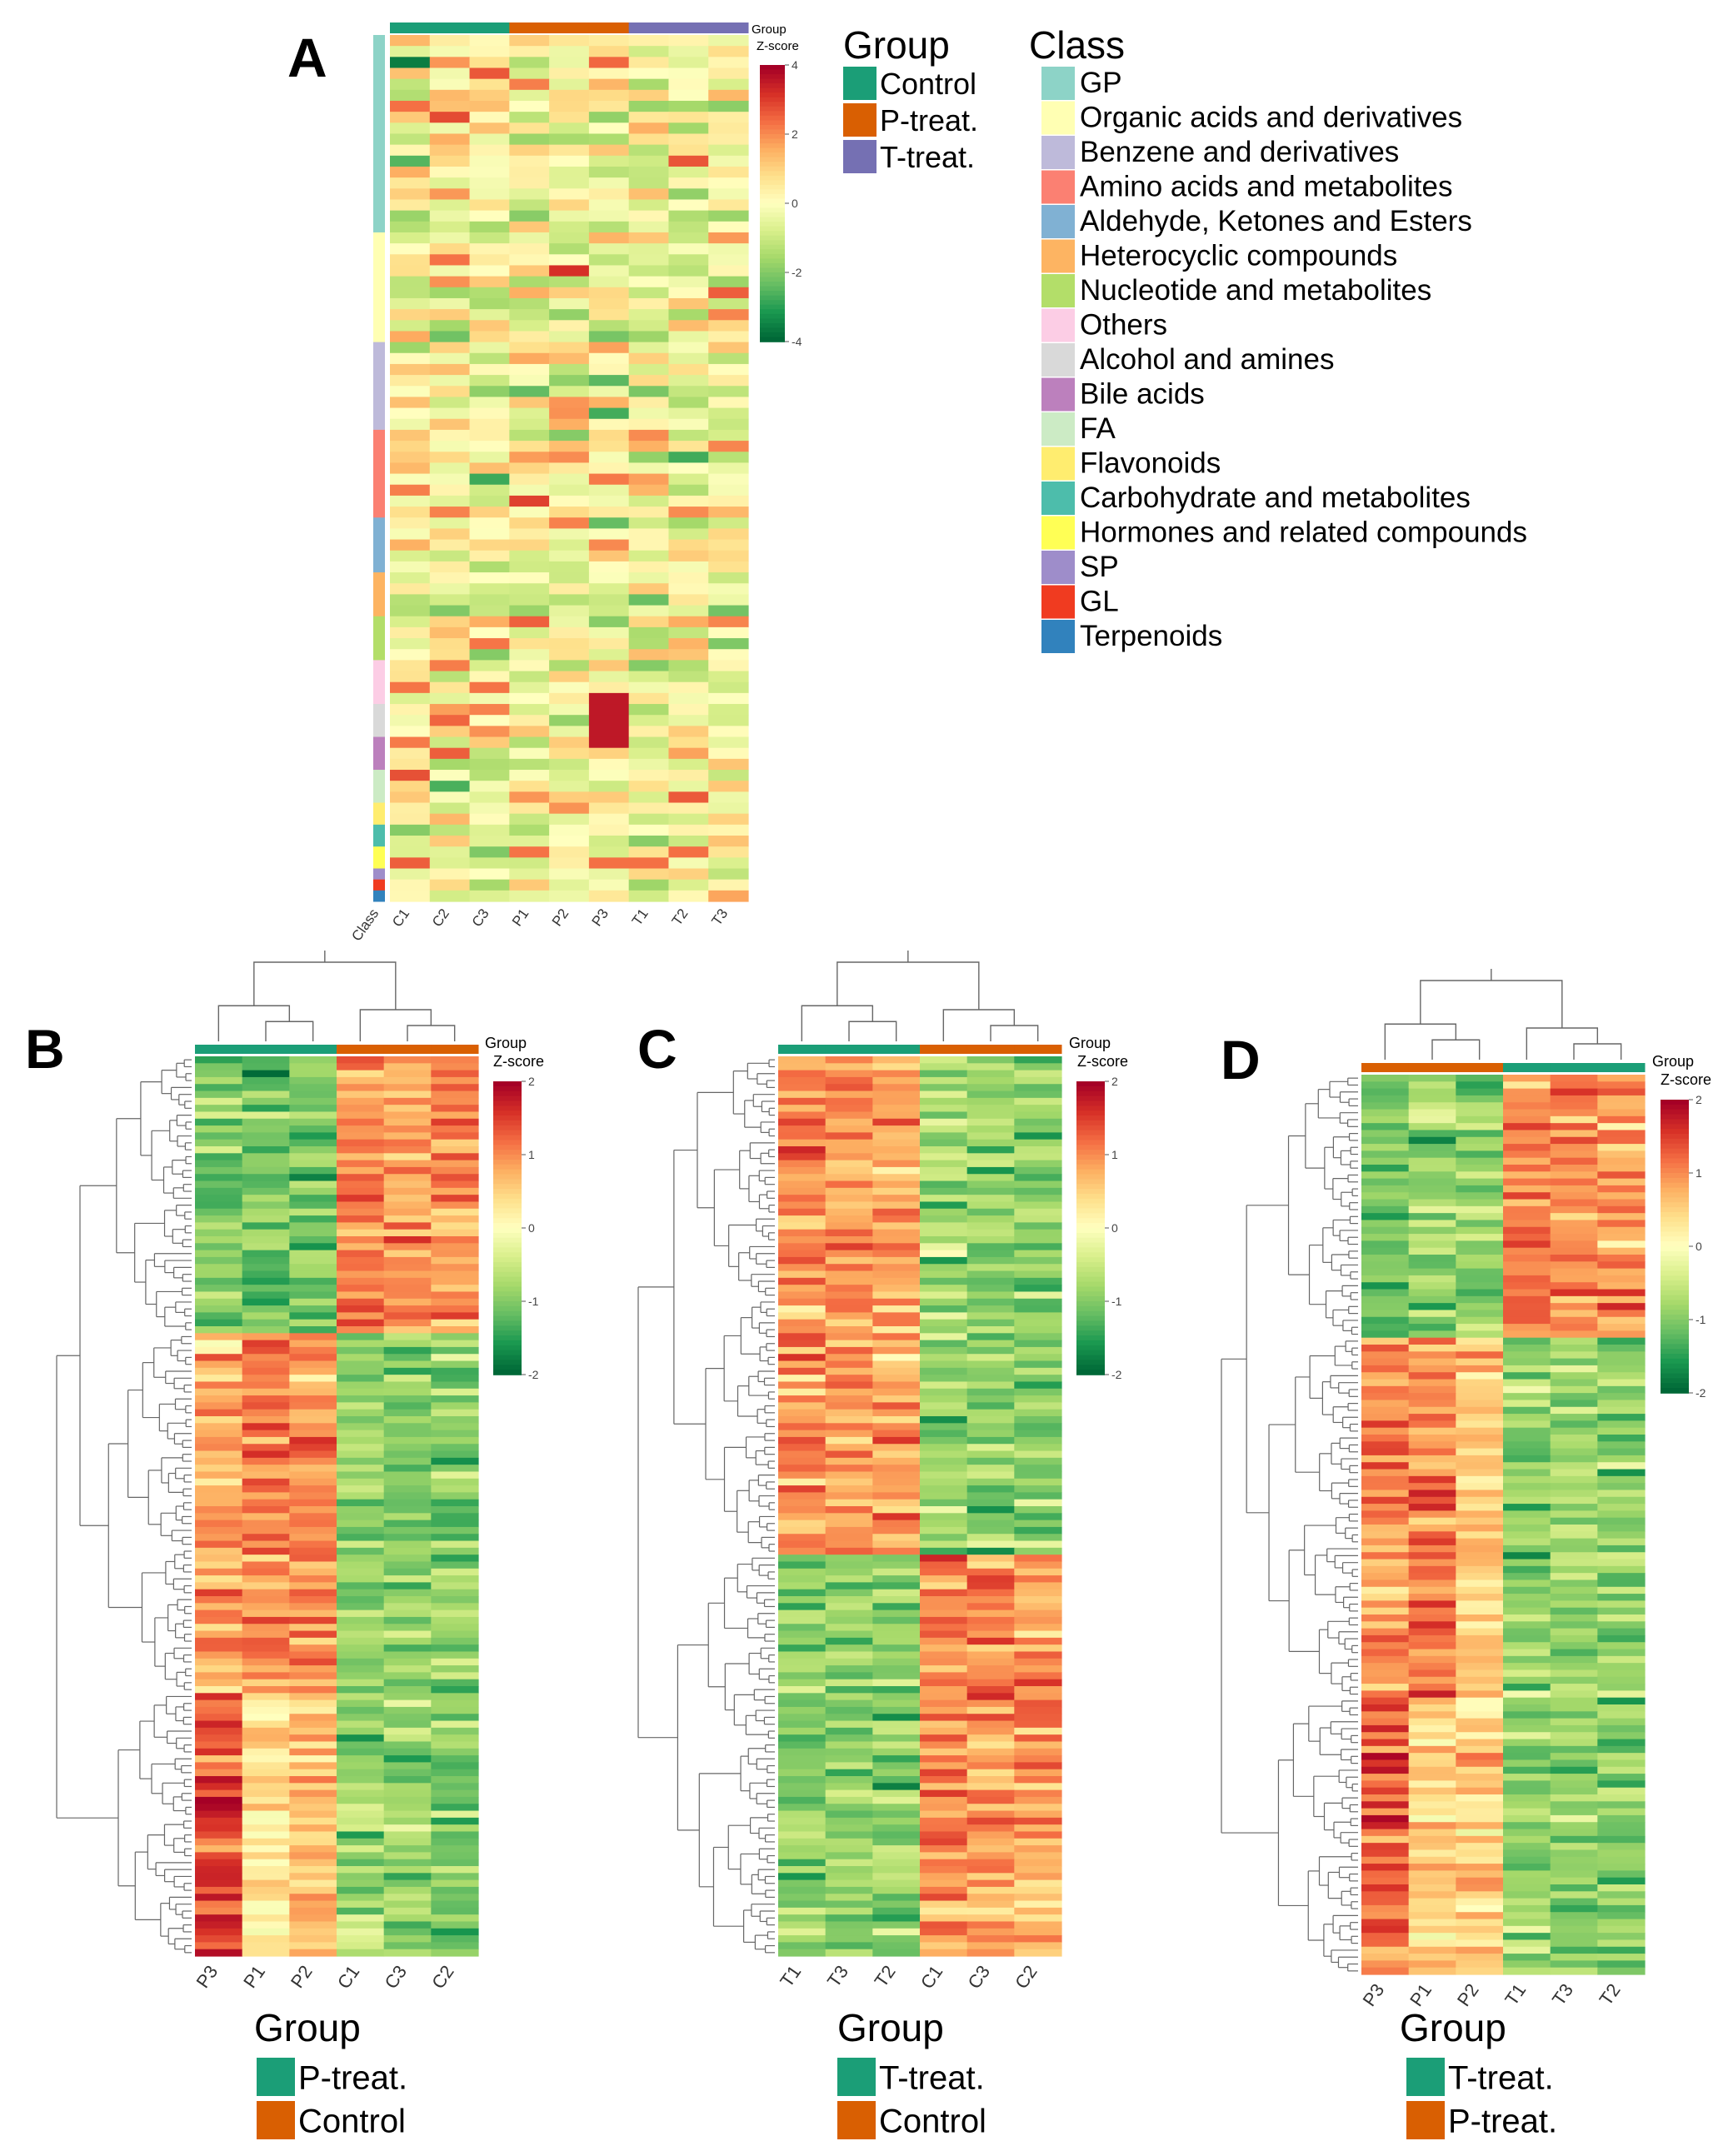 The image size is (1733, 2156). What do you see at coordinates (1503, 2122) in the screenshot?
I see `legend-label: P-treat.` at bounding box center [1503, 2122].